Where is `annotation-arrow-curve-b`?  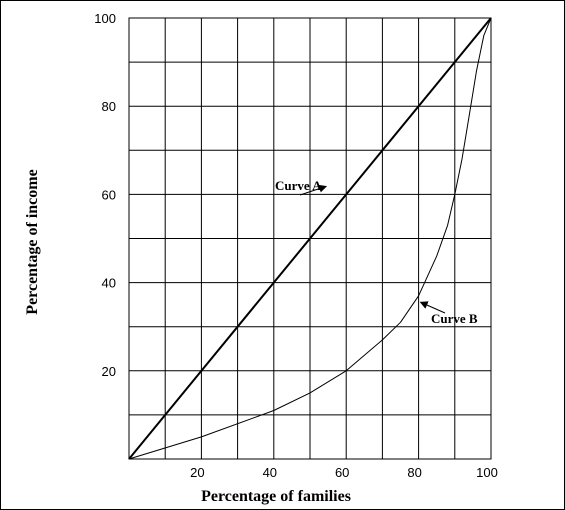
annotation-arrow-curve-b is located at coordinates (432, 307).